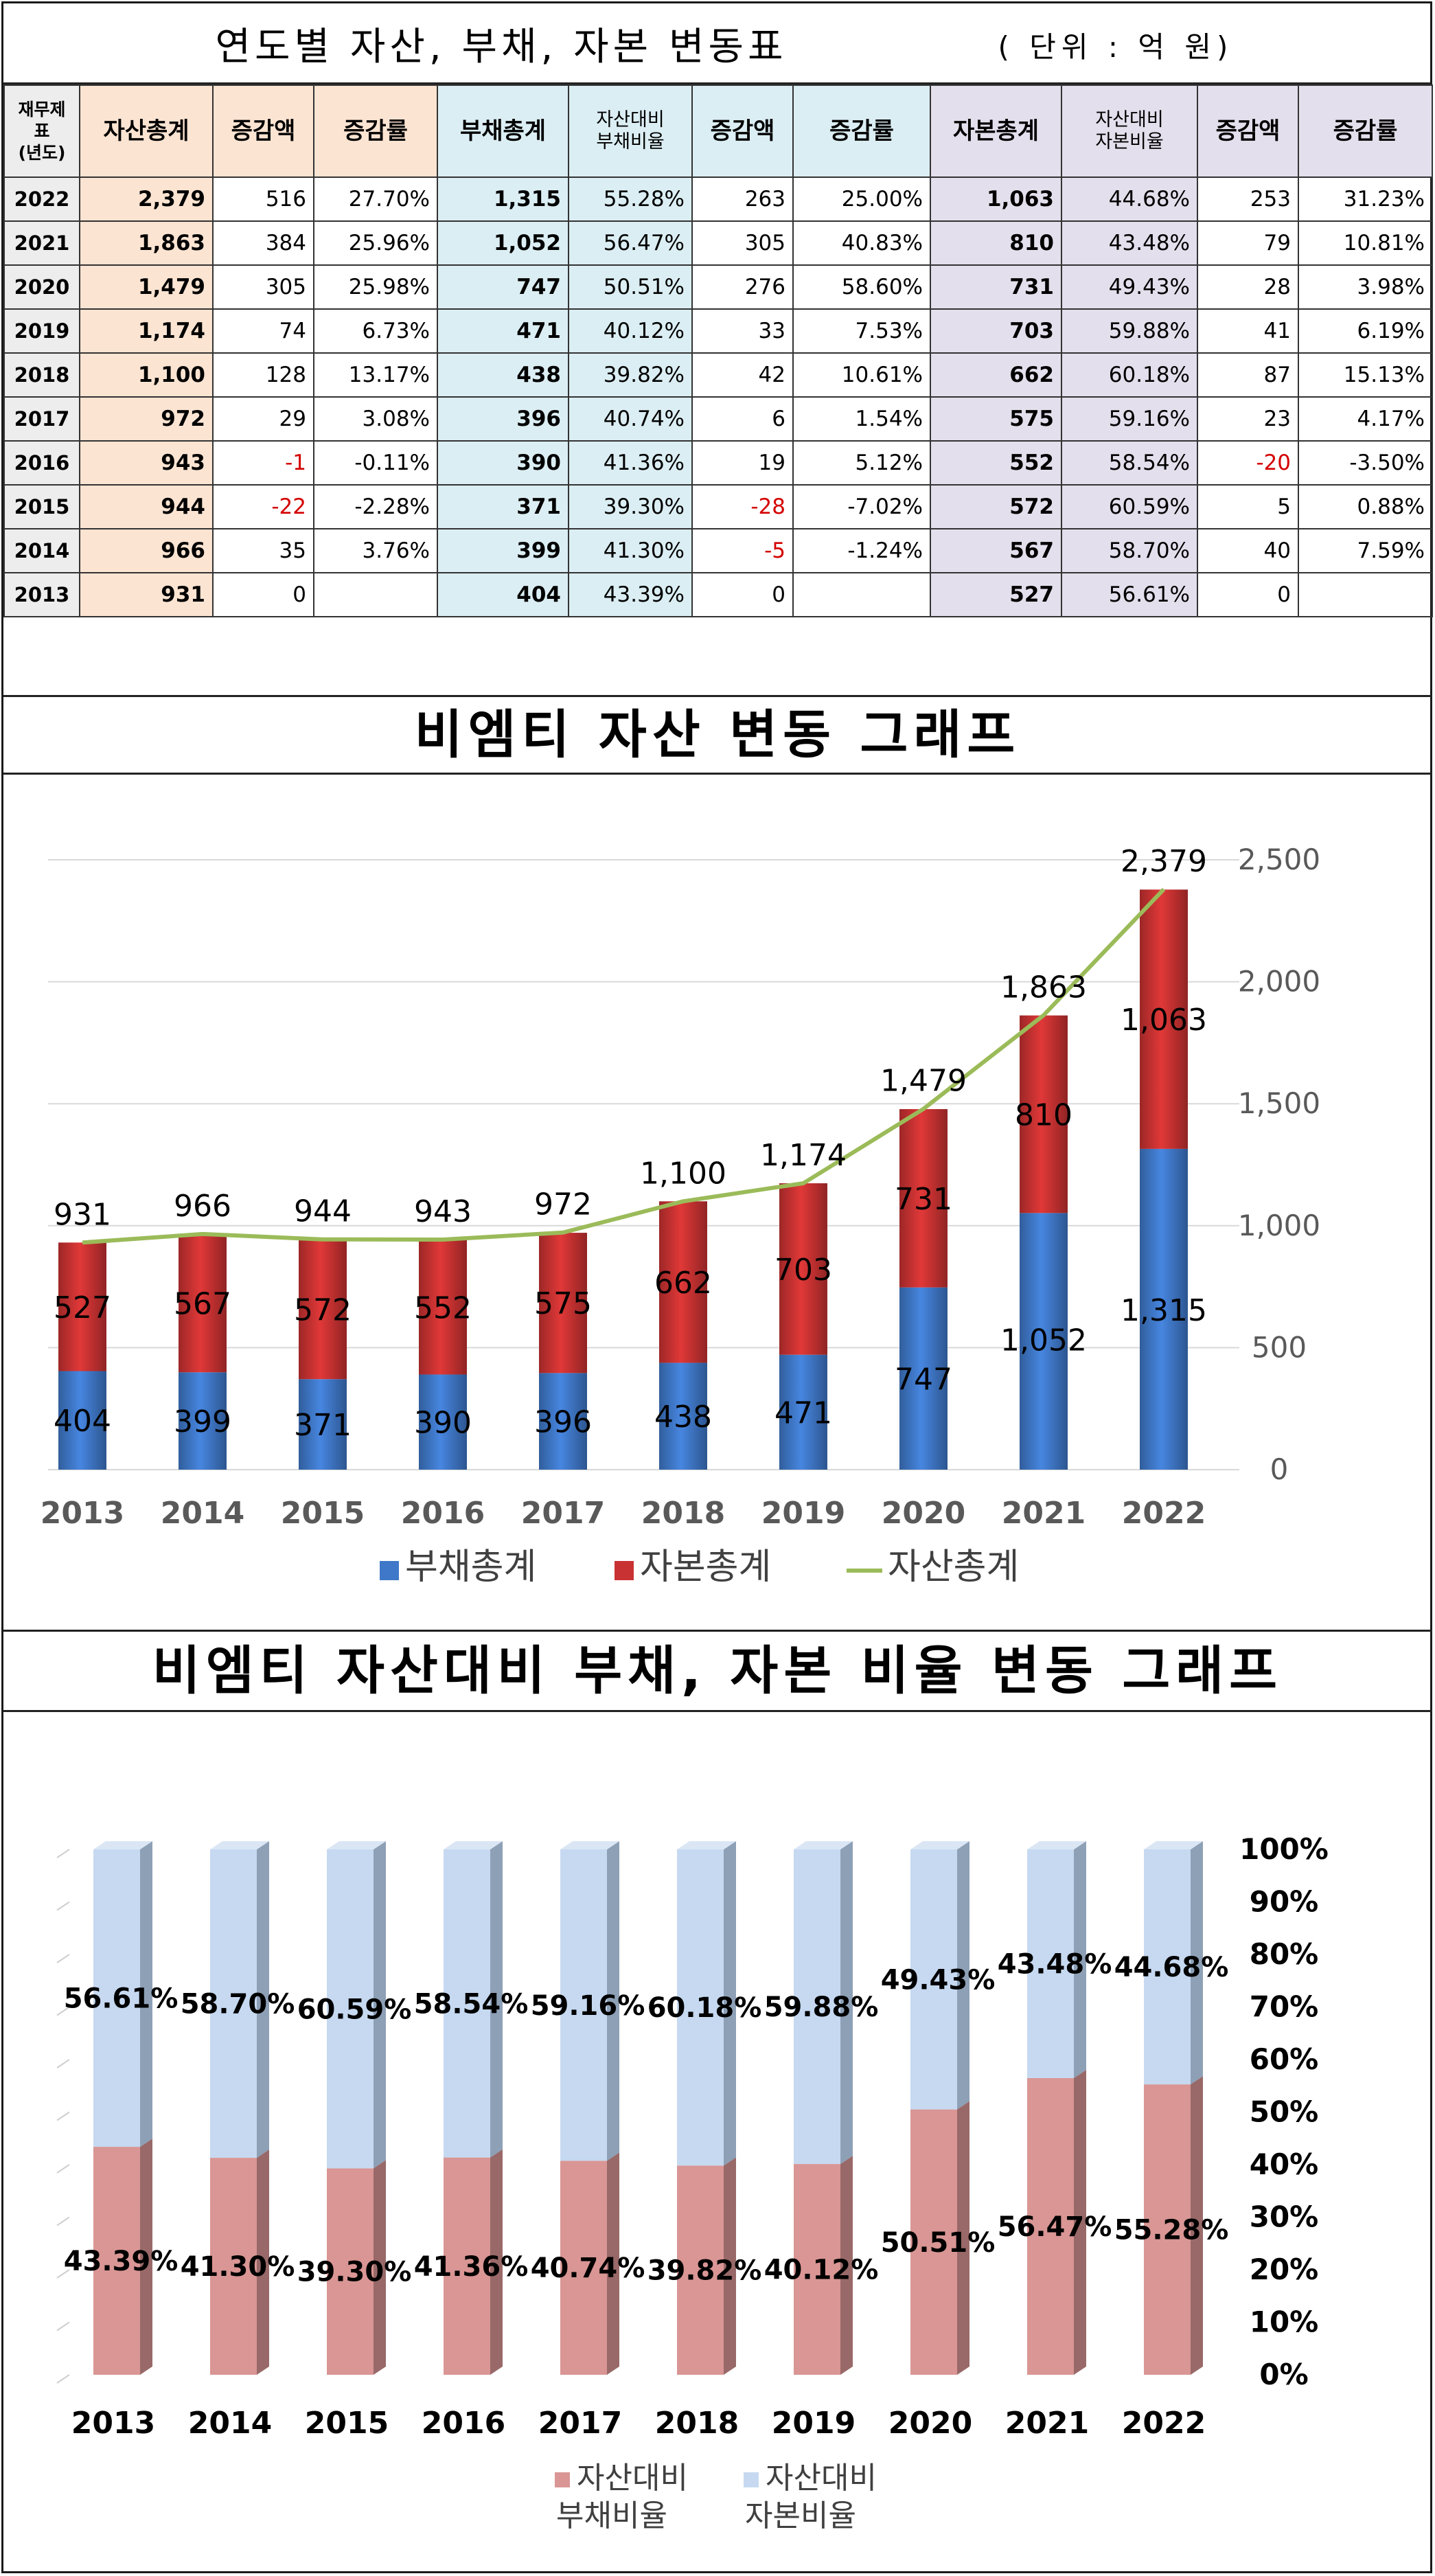 The width and height of the screenshot is (1435, 2576). I want to click on legend-label-equity-2: 자본비율, so click(800, 2515).